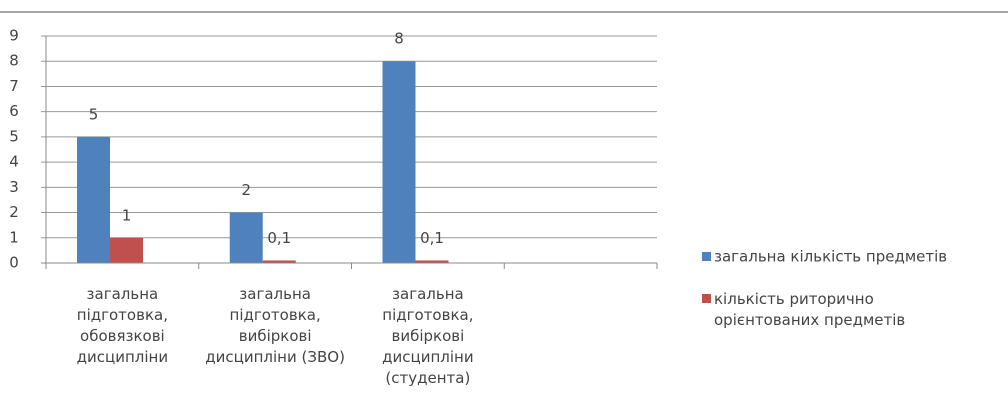 The height and width of the screenshot is (416, 1008). I want to click on y-tick-label: 6, so click(14, 111).